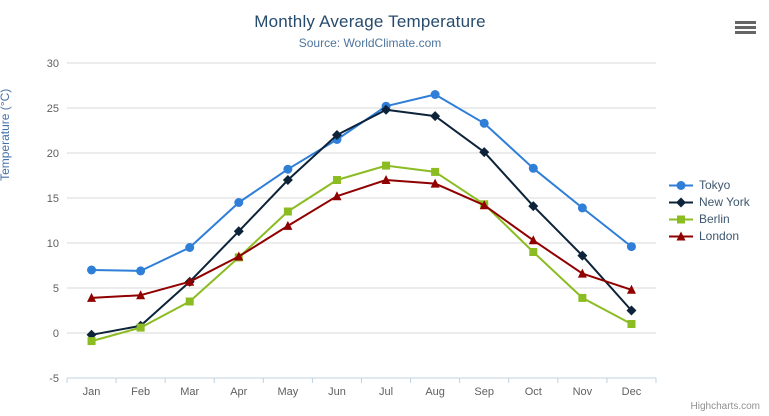  Describe the element at coordinates (56, 289) in the screenshot. I see `svg-text: 5` at that location.